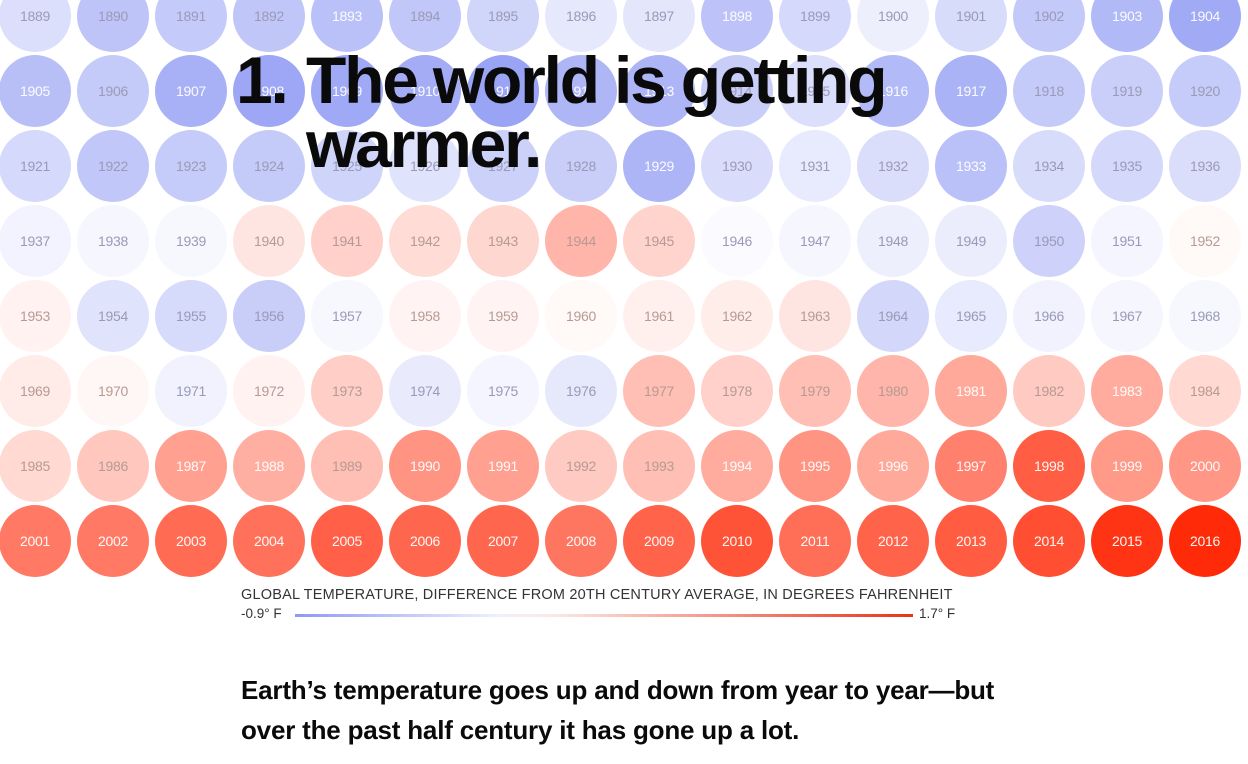  Describe the element at coordinates (503, 466) in the screenshot. I see `year-dot-1991: 1991` at that location.